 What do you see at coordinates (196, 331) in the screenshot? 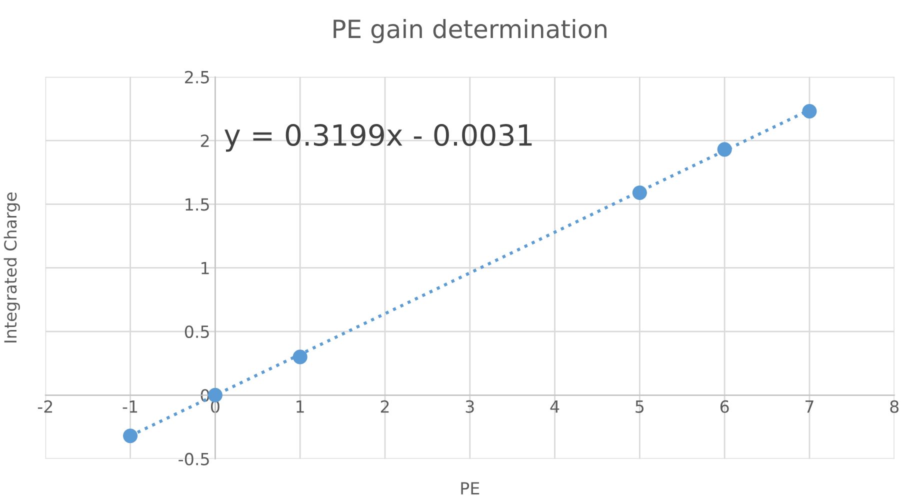
I see `y-tick-label: 0.5` at bounding box center [196, 331].